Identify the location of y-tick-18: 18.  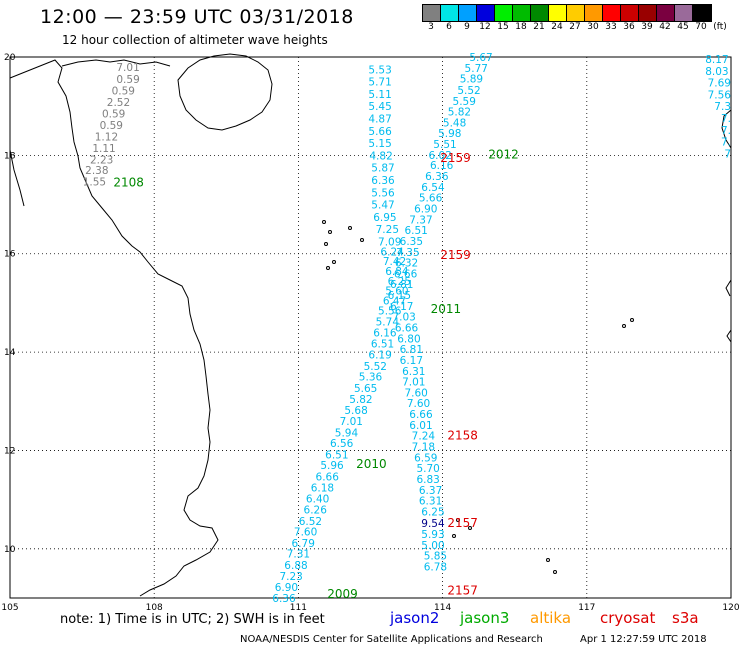
(10, 156).